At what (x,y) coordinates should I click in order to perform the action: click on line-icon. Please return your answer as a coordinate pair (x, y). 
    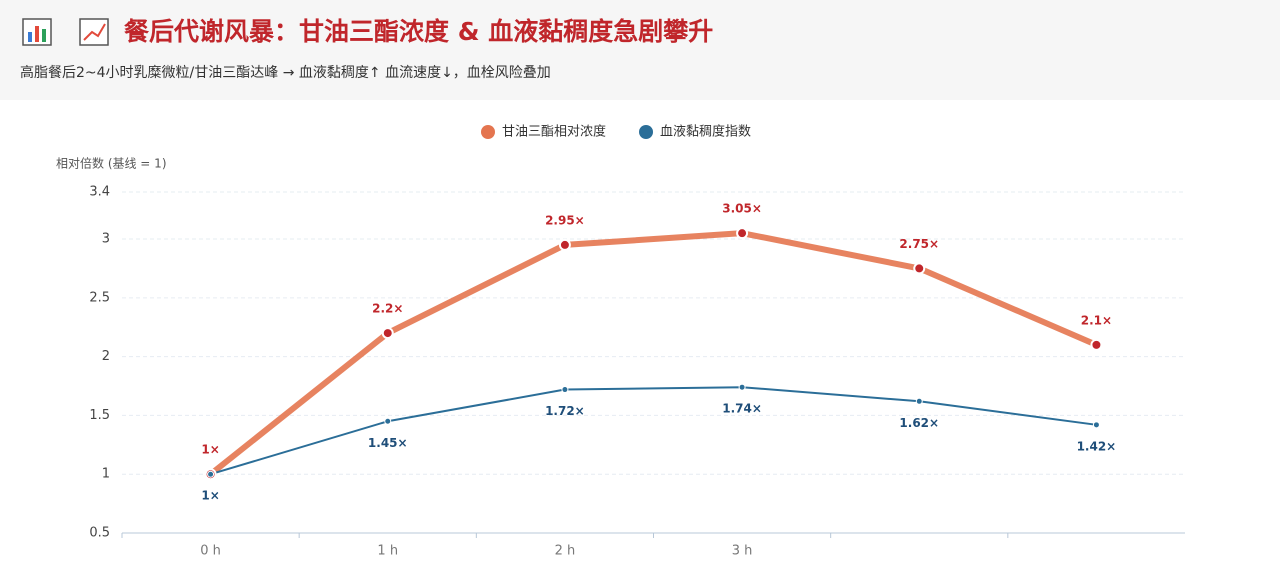
    Looking at the image, I should click on (94, 32).